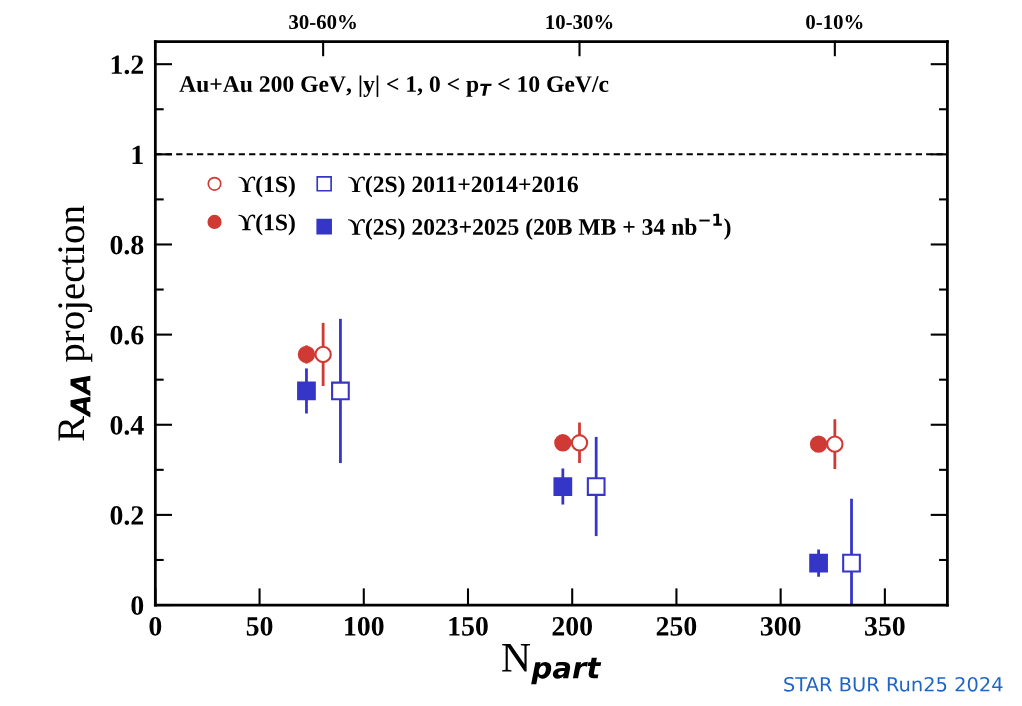 Image resolution: width=1022 pixels, height=706 pixels. I want to click on y-tick-label: 0.6, so click(127, 335).